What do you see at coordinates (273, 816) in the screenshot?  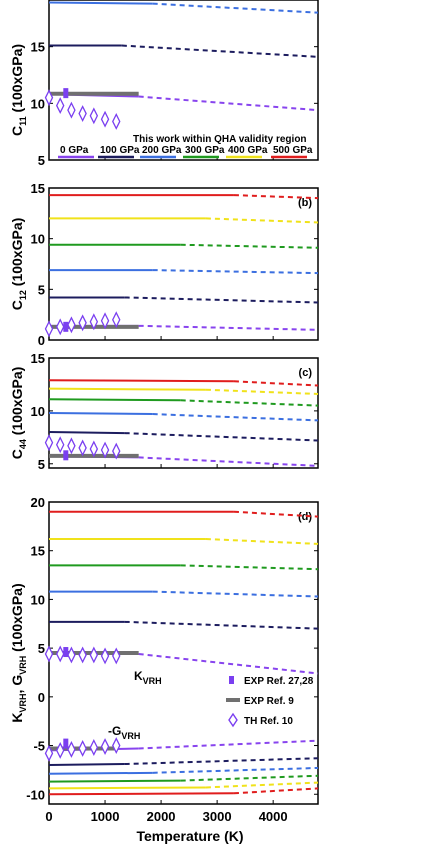 I see `x-tick-label: 4000` at bounding box center [273, 816].